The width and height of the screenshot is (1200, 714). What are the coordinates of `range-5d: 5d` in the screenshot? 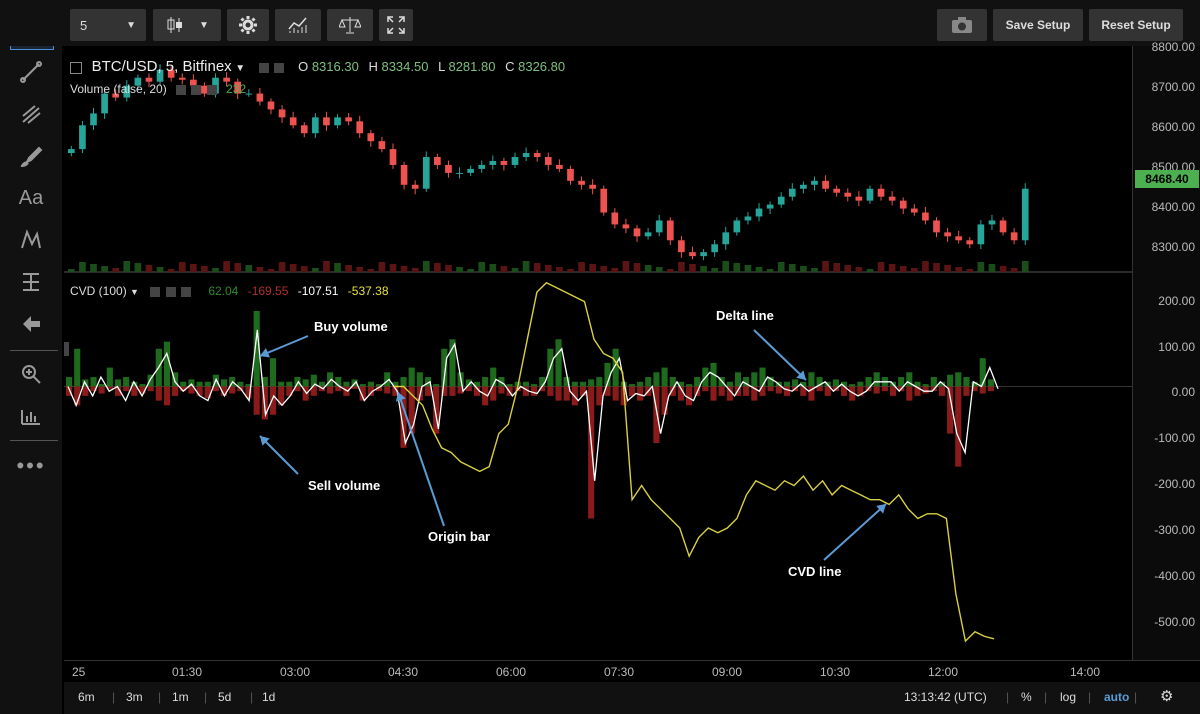 It's located at (225, 697).